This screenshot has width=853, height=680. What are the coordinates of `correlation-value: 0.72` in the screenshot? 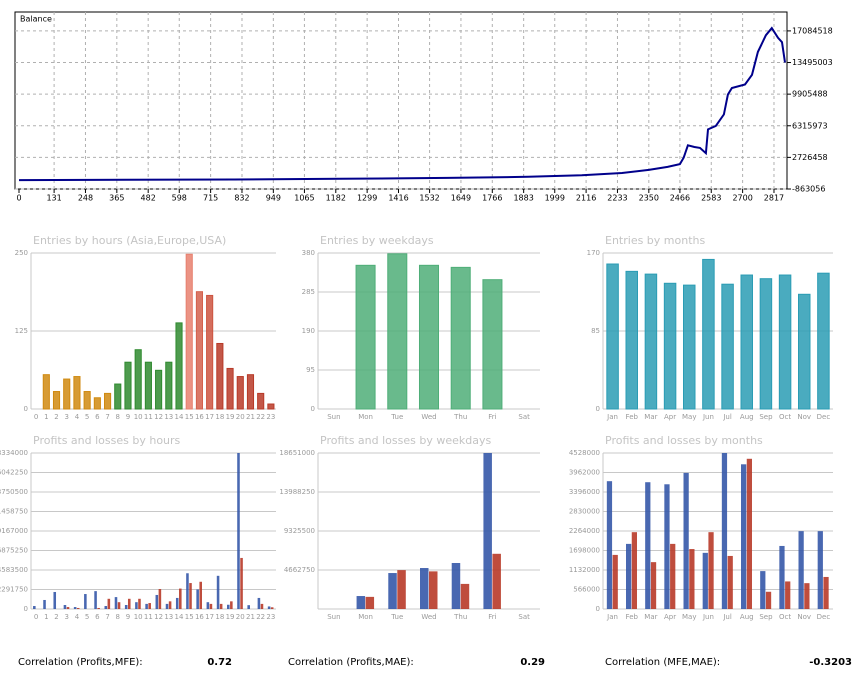 It's located at (219, 662).